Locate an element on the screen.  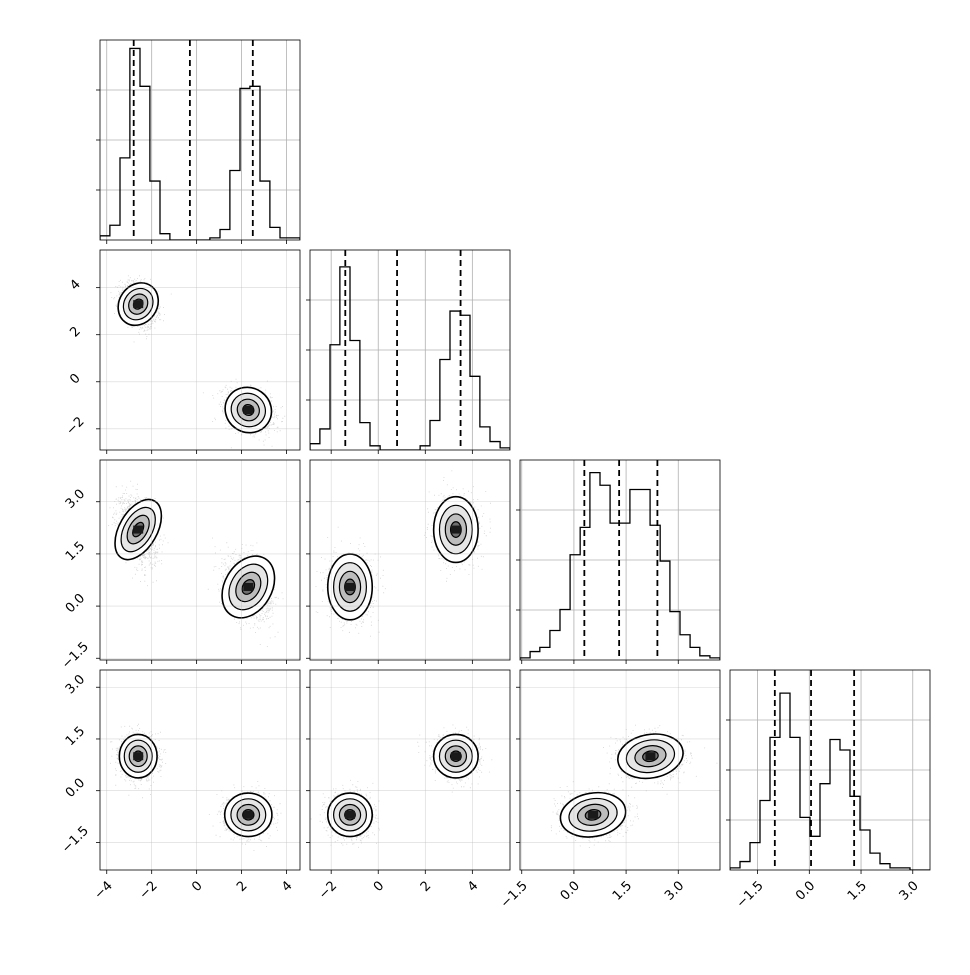
x-tick-label: −4 is located at coordinates (104, 890).